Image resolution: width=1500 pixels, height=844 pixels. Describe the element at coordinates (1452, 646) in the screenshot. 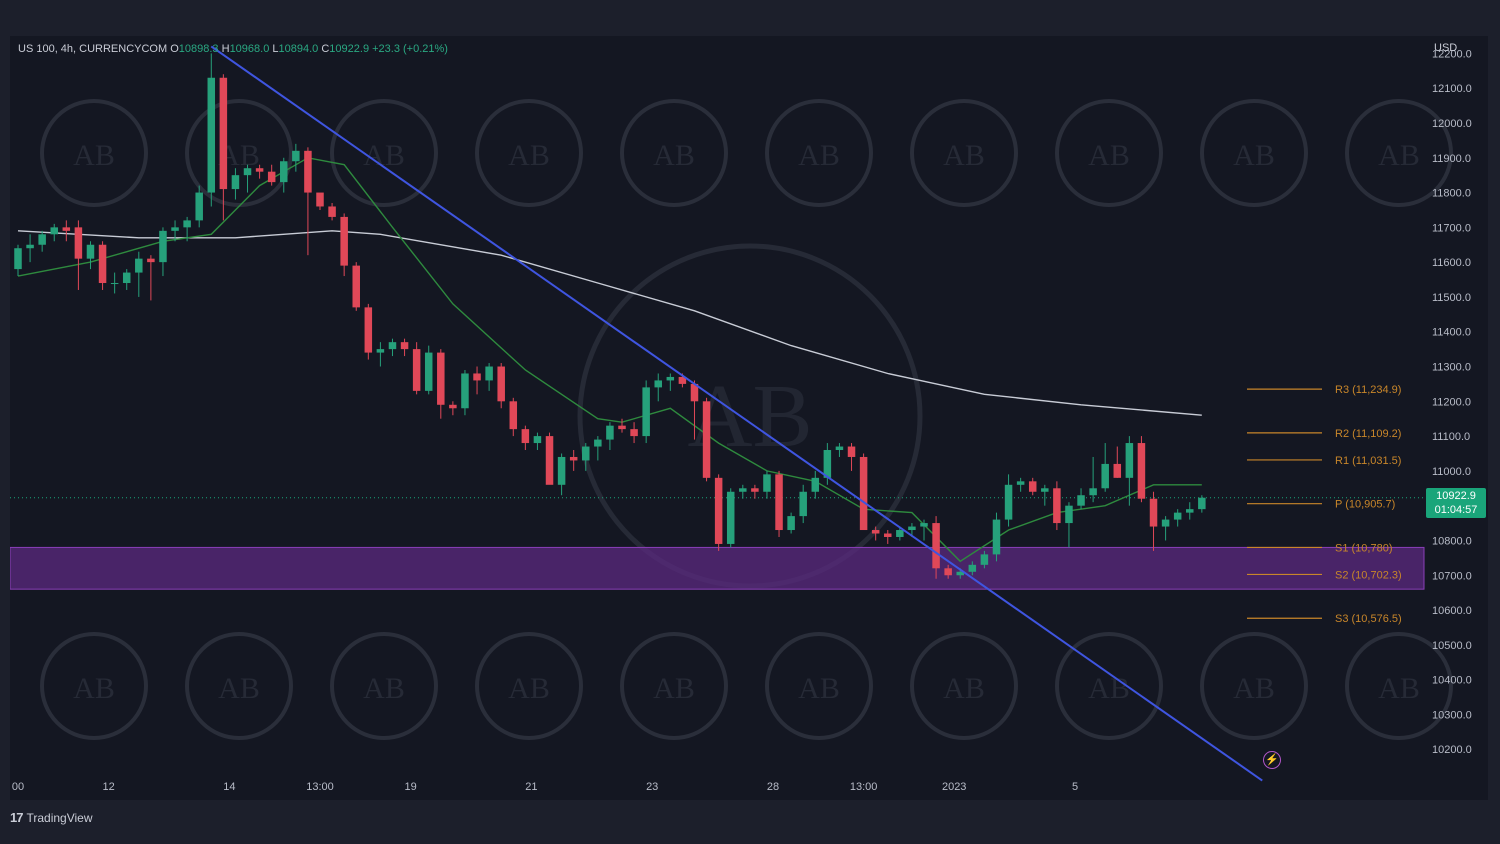

I see `y-tick-label: 10500.0` at that location.